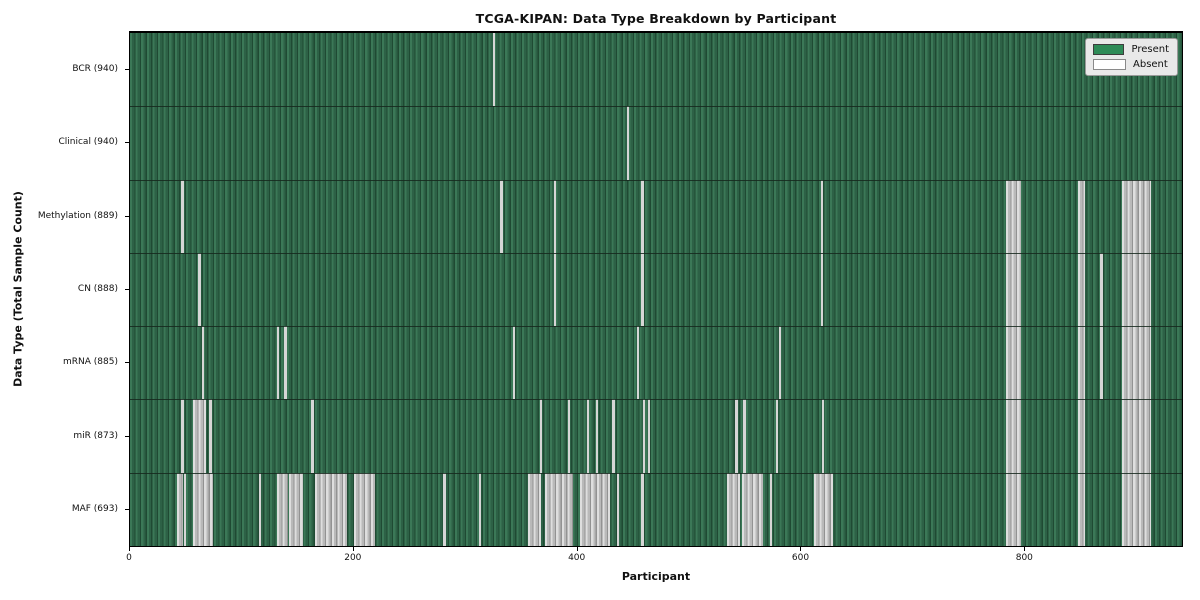  I want to click on legend-entry-present: Present, so click(1131, 49).